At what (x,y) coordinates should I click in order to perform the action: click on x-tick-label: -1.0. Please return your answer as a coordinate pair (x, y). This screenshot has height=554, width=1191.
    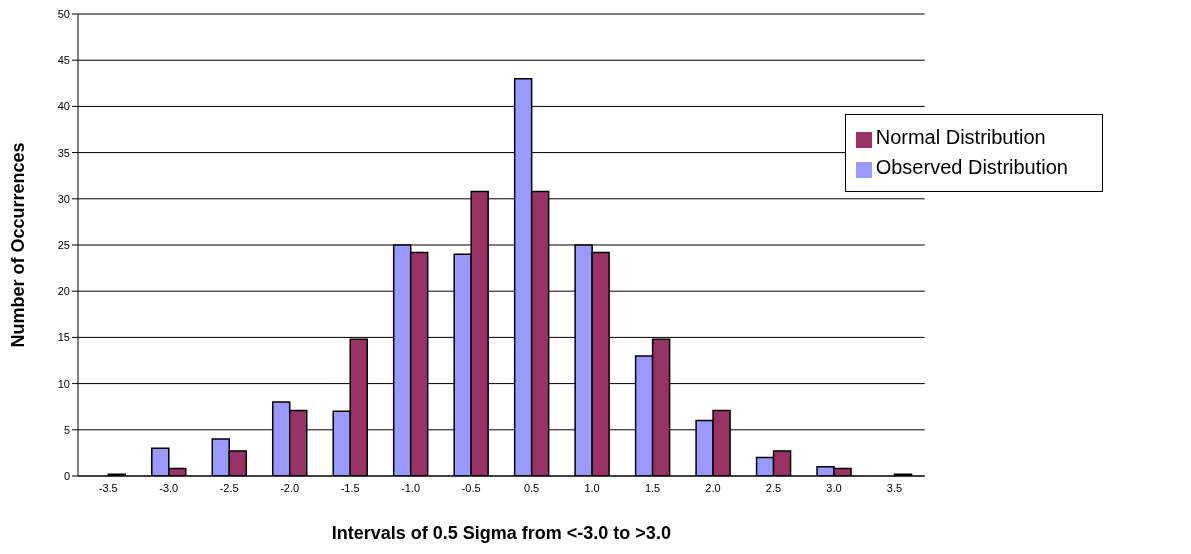
    Looking at the image, I should click on (411, 487).